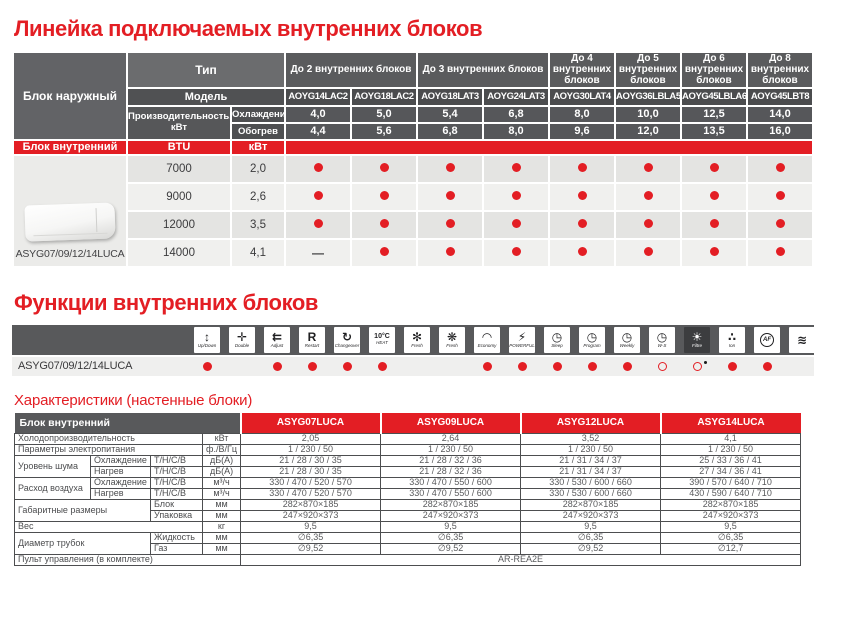  Describe the element at coordinates (627, 345) in the screenshot. I see `weekly-timer-icon-label: Weekly` at that location.